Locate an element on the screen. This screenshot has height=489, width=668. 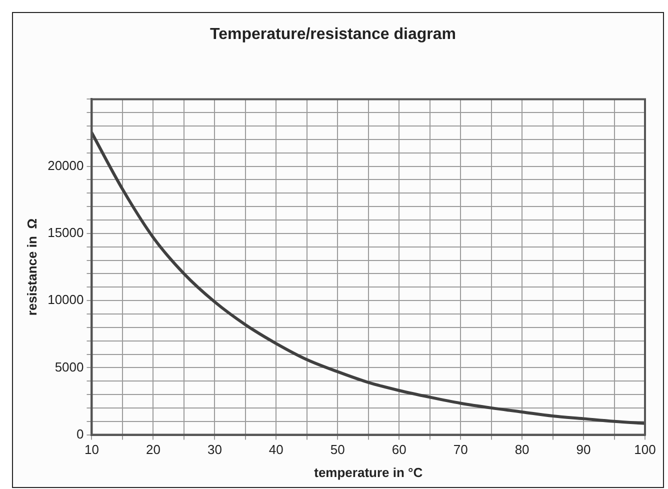
x-tick-label: 100 is located at coordinates (645, 450).